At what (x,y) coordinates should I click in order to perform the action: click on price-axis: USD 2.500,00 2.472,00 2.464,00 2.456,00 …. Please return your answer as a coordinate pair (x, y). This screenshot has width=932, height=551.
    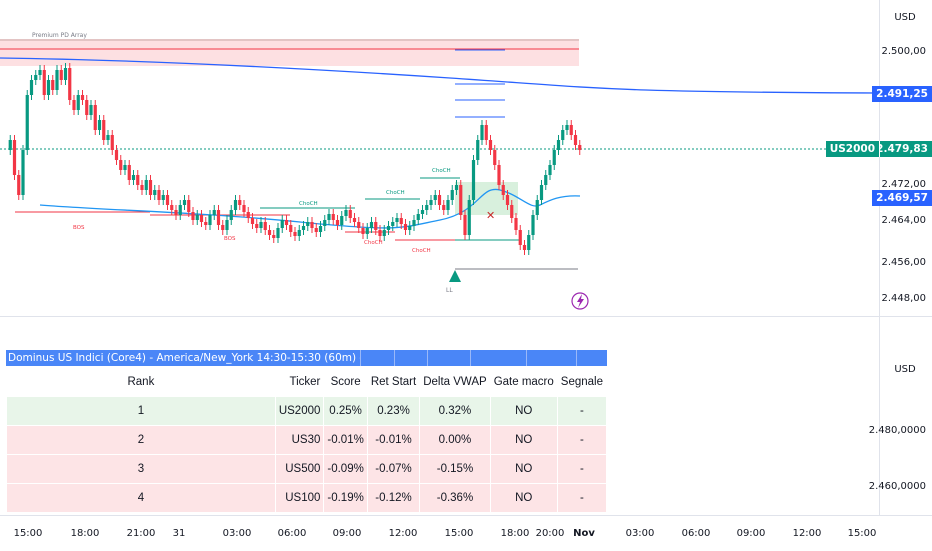
    Looking at the image, I should click on (902, 158).